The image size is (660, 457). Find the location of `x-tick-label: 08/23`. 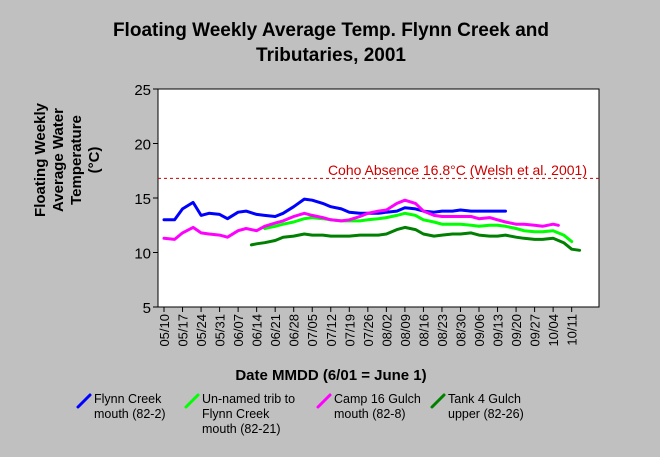

x-tick-label: 08/23 is located at coordinates (442, 330).